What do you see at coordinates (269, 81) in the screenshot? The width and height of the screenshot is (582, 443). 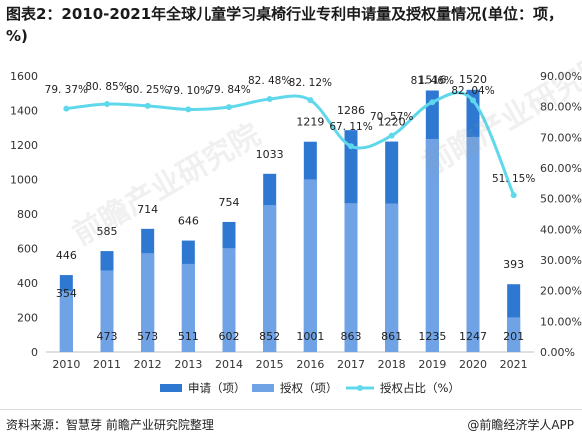 I see `ratio-value-label: 82. 48%` at bounding box center [269, 81].